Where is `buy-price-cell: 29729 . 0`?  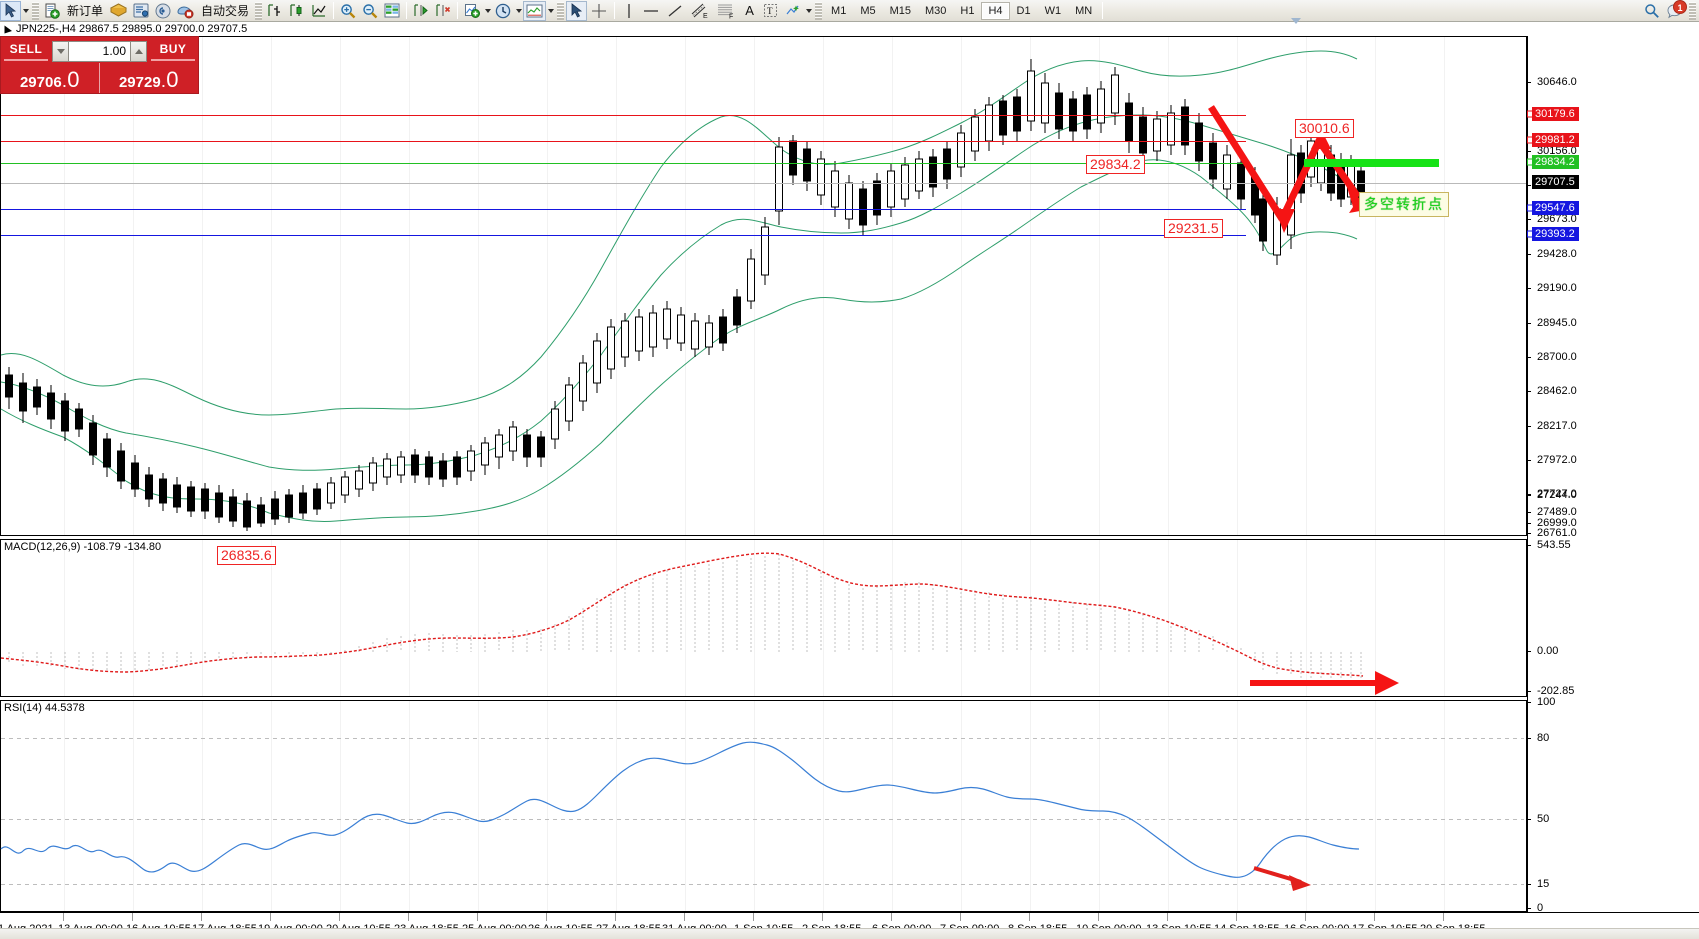 buy-price-cell: 29729 . 0 is located at coordinates (149, 78).